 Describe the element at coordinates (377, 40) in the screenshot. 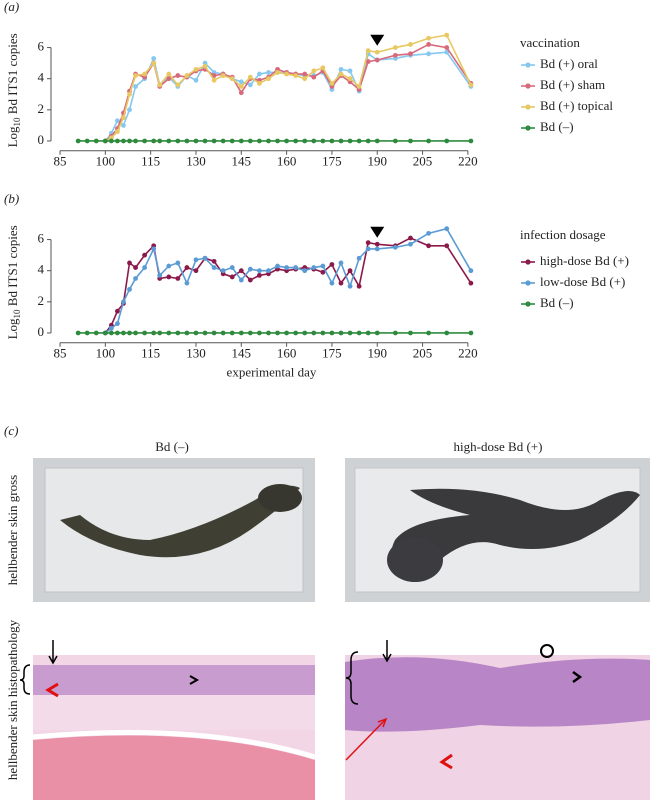

I see `annotation-marker` at that location.